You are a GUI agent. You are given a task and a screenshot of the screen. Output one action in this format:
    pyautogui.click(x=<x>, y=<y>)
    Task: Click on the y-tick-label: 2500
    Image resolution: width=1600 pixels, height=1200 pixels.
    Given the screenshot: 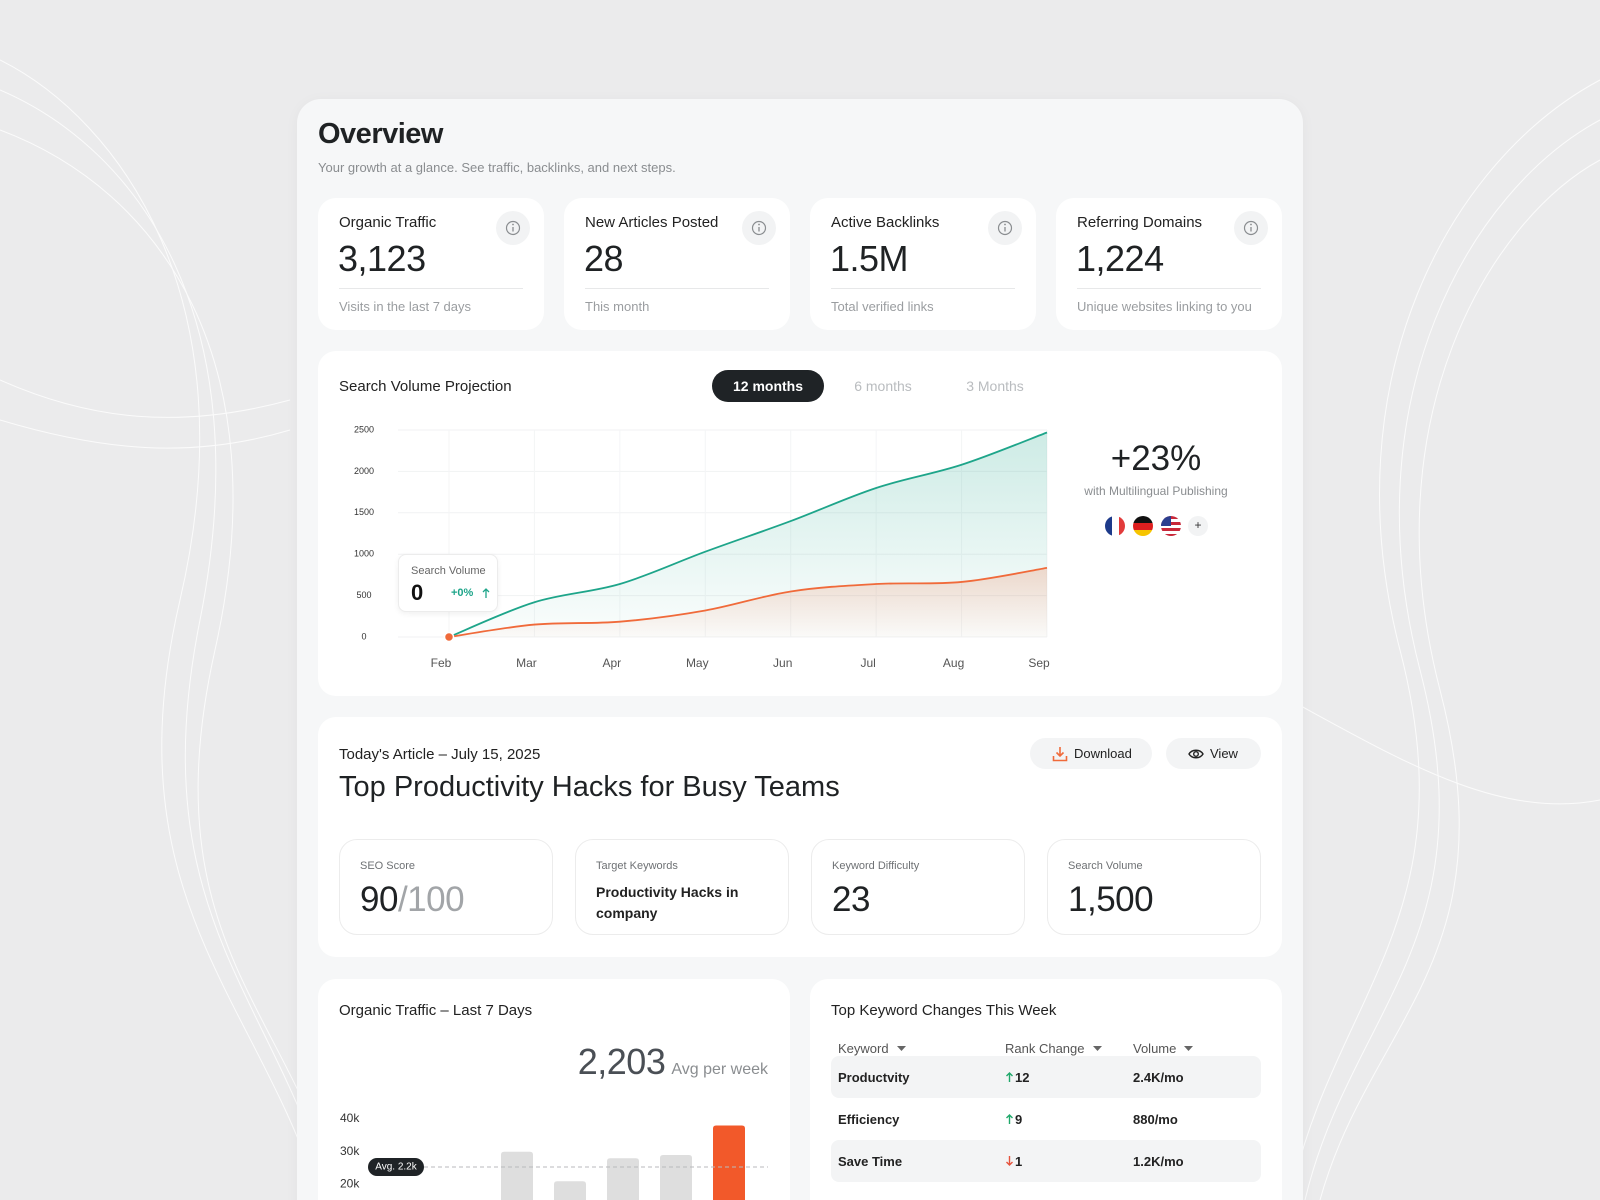 What is the action you would take?
    pyautogui.click(x=364, y=429)
    